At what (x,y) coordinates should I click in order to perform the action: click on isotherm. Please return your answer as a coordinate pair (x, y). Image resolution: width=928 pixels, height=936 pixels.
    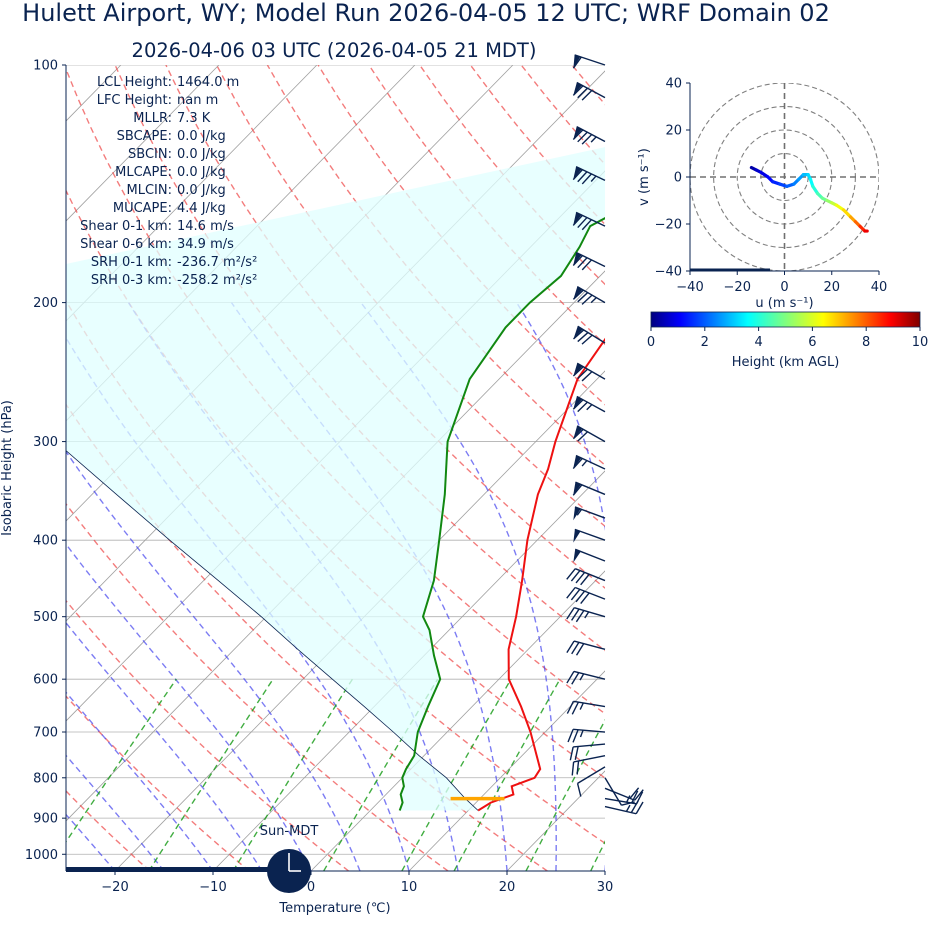
    Looking at the image, I should click on (241, 243).